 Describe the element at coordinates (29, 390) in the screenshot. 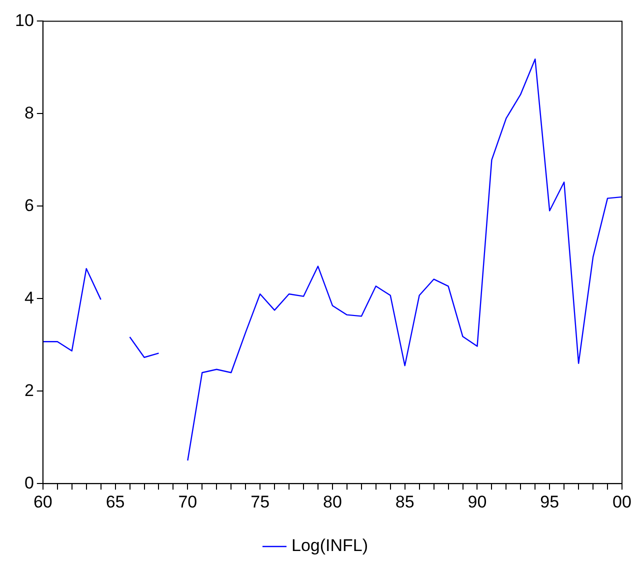

I see `y-tick-label: 2` at that location.